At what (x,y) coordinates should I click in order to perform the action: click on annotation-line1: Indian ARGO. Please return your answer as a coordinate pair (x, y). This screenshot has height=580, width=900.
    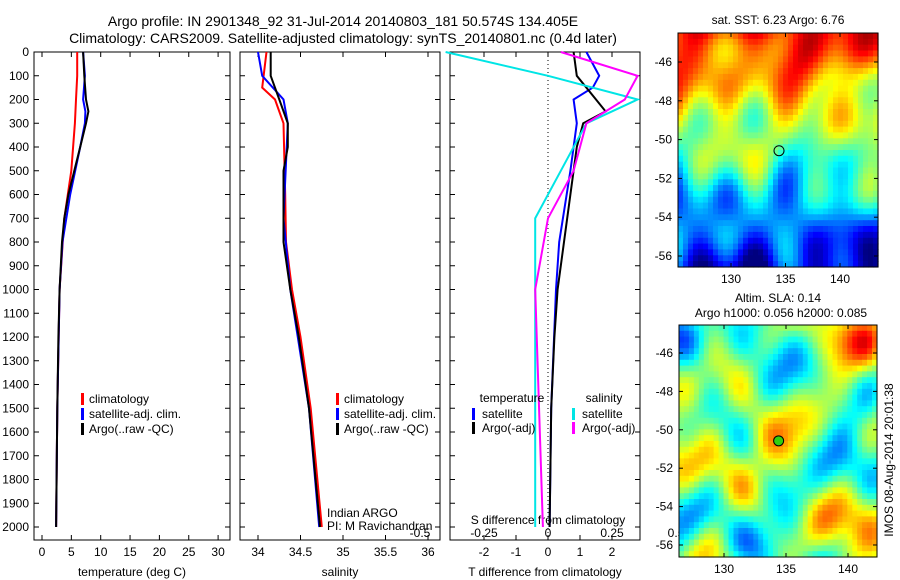
    Looking at the image, I should click on (362, 513).